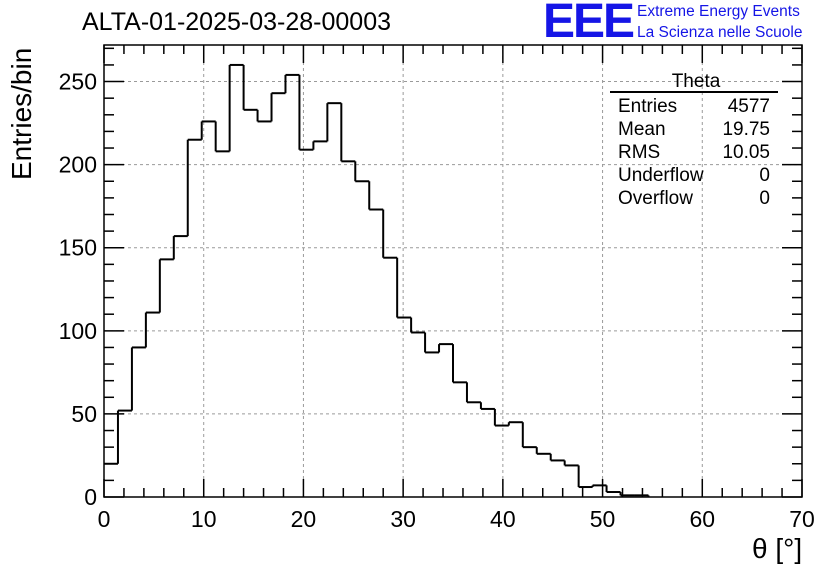  I want to click on x-tick-label: 40, so click(503, 519).